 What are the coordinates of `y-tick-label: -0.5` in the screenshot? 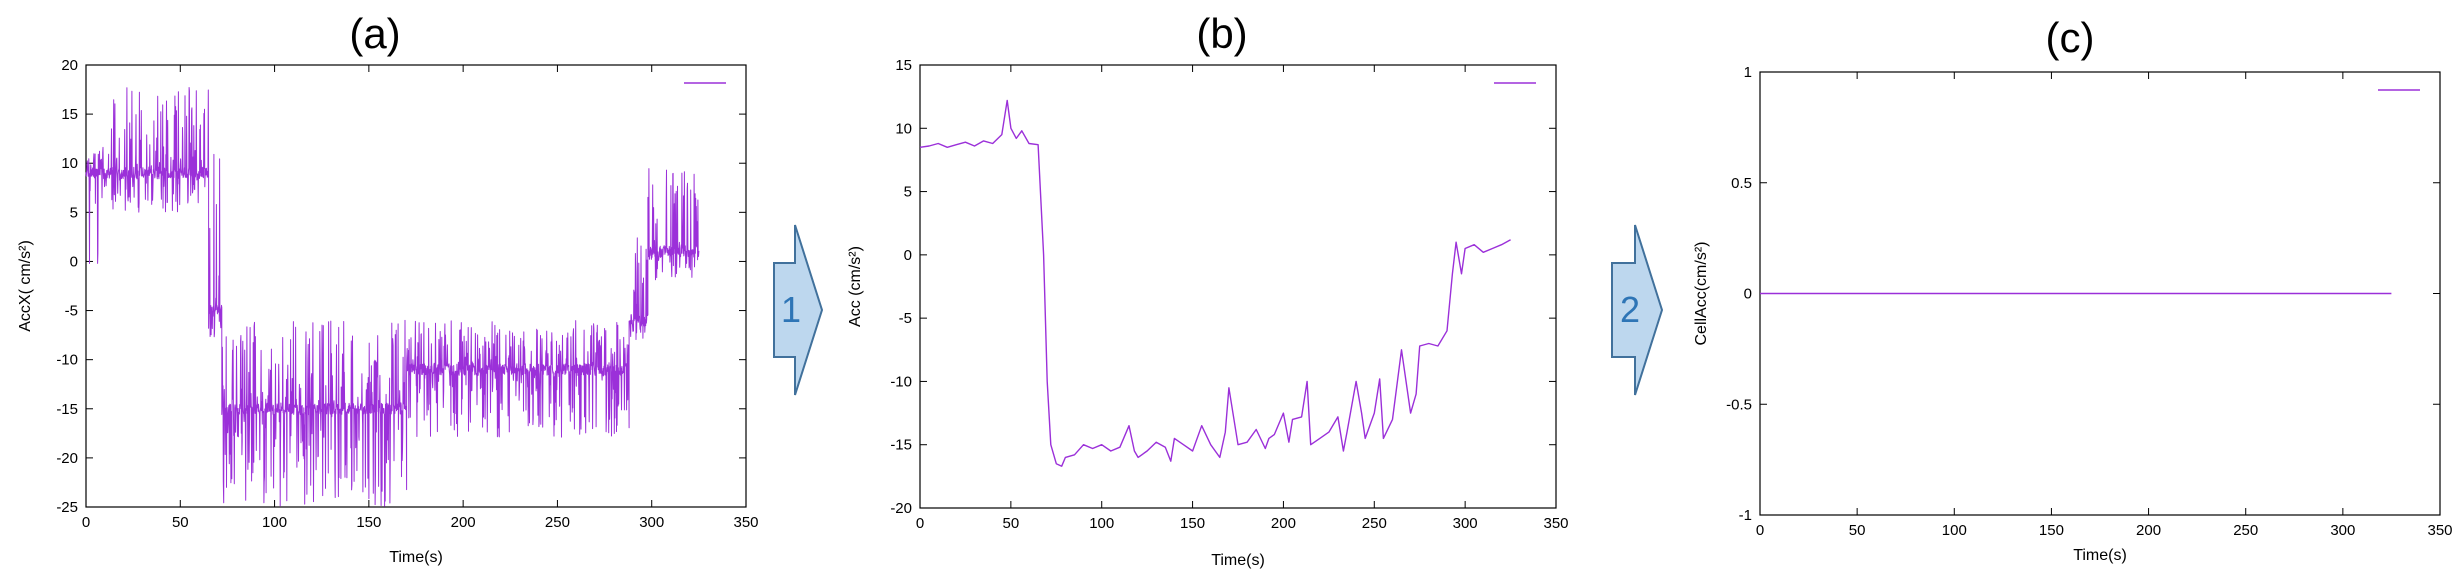 It's located at (1739, 404).